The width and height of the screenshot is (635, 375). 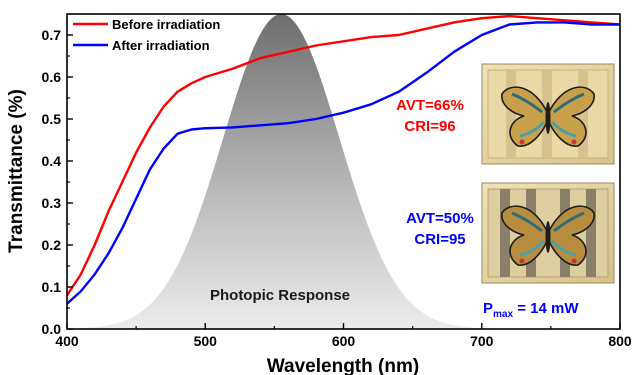 I want to click on annotation-before-avt: AVT=66%, so click(x=430, y=105).